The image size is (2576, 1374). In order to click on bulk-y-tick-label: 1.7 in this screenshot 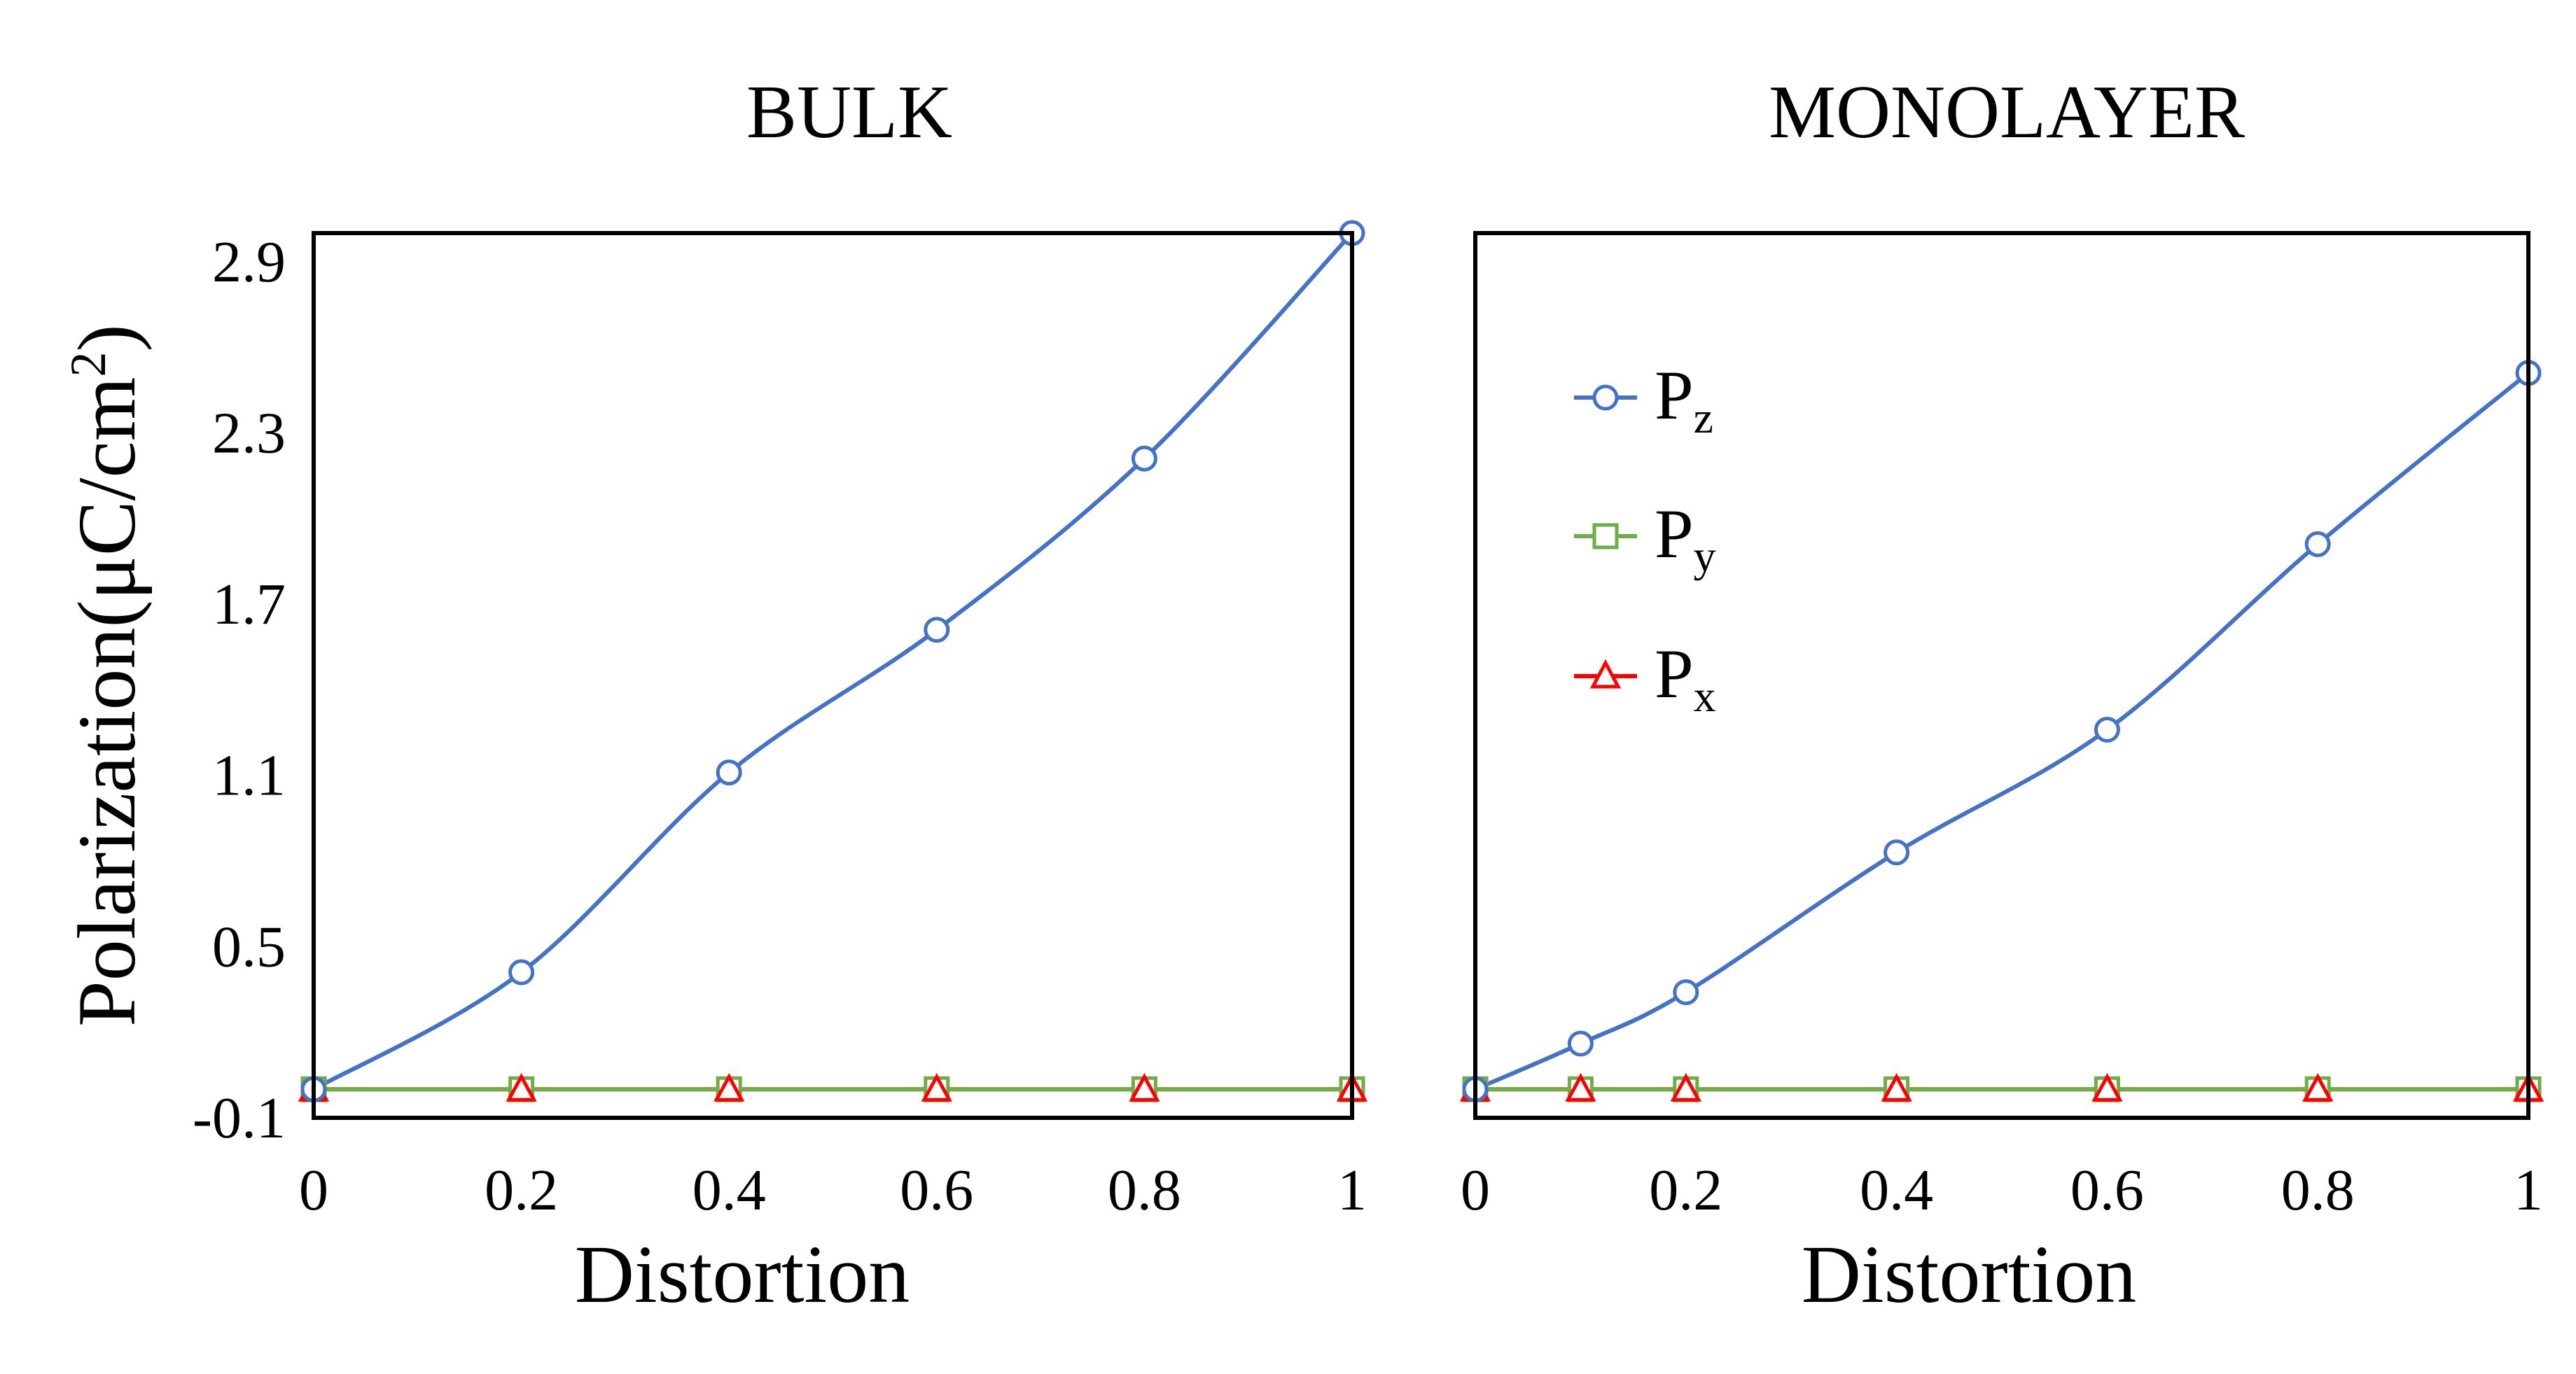, I will do `click(249, 604)`.